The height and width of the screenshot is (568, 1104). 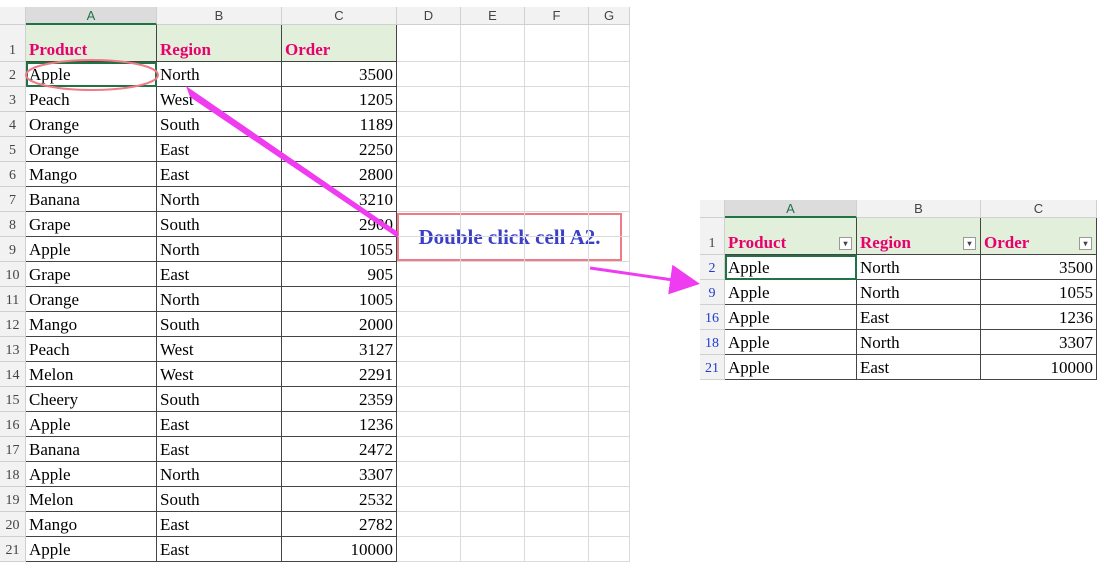 What do you see at coordinates (13, 224) in the screenshot?
I see `row-header: 8` at bounding box center [13, 224].